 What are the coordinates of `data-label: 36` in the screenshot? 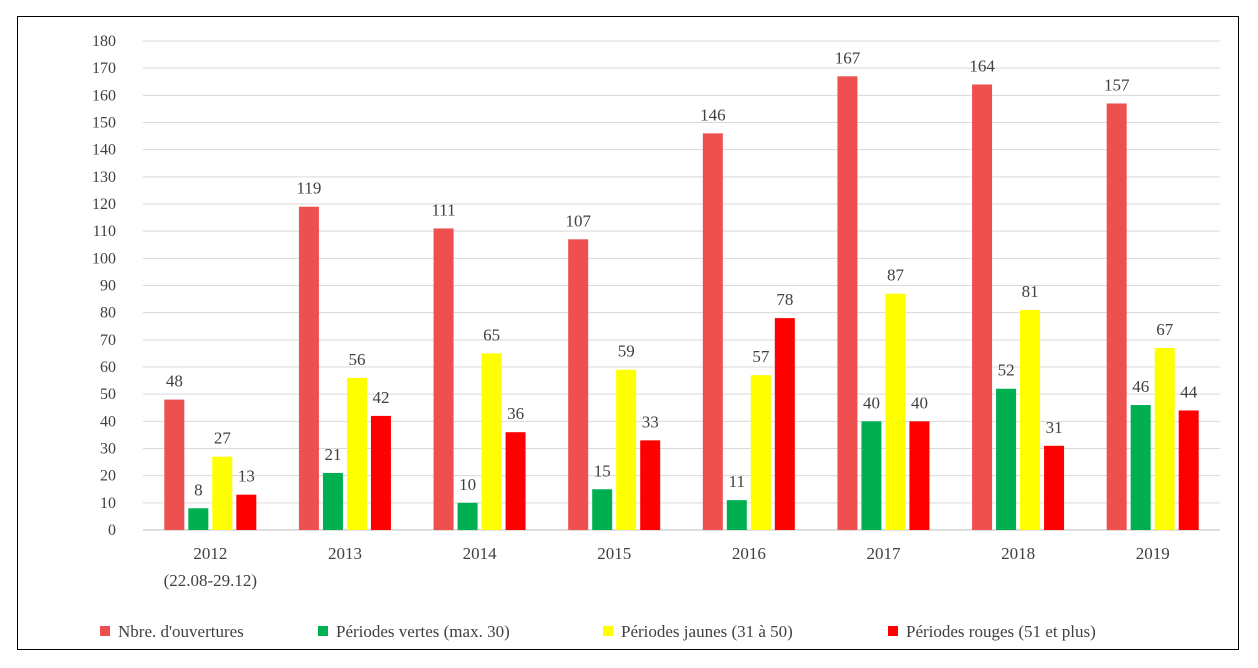 It's located at (515, 413).